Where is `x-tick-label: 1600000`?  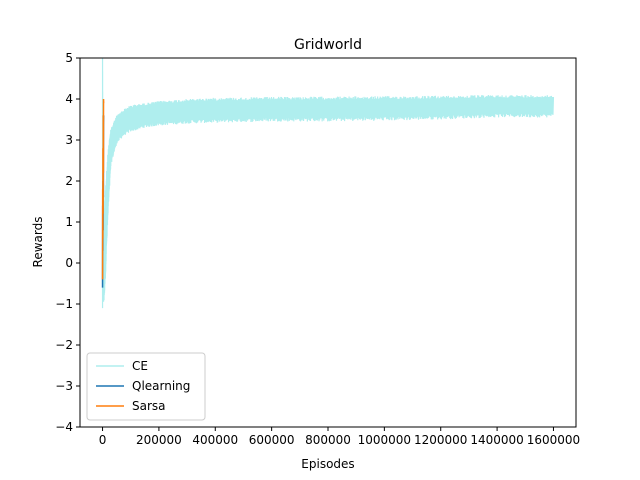 x-tick-label: 1600000 is located at coordinates (553, 440).